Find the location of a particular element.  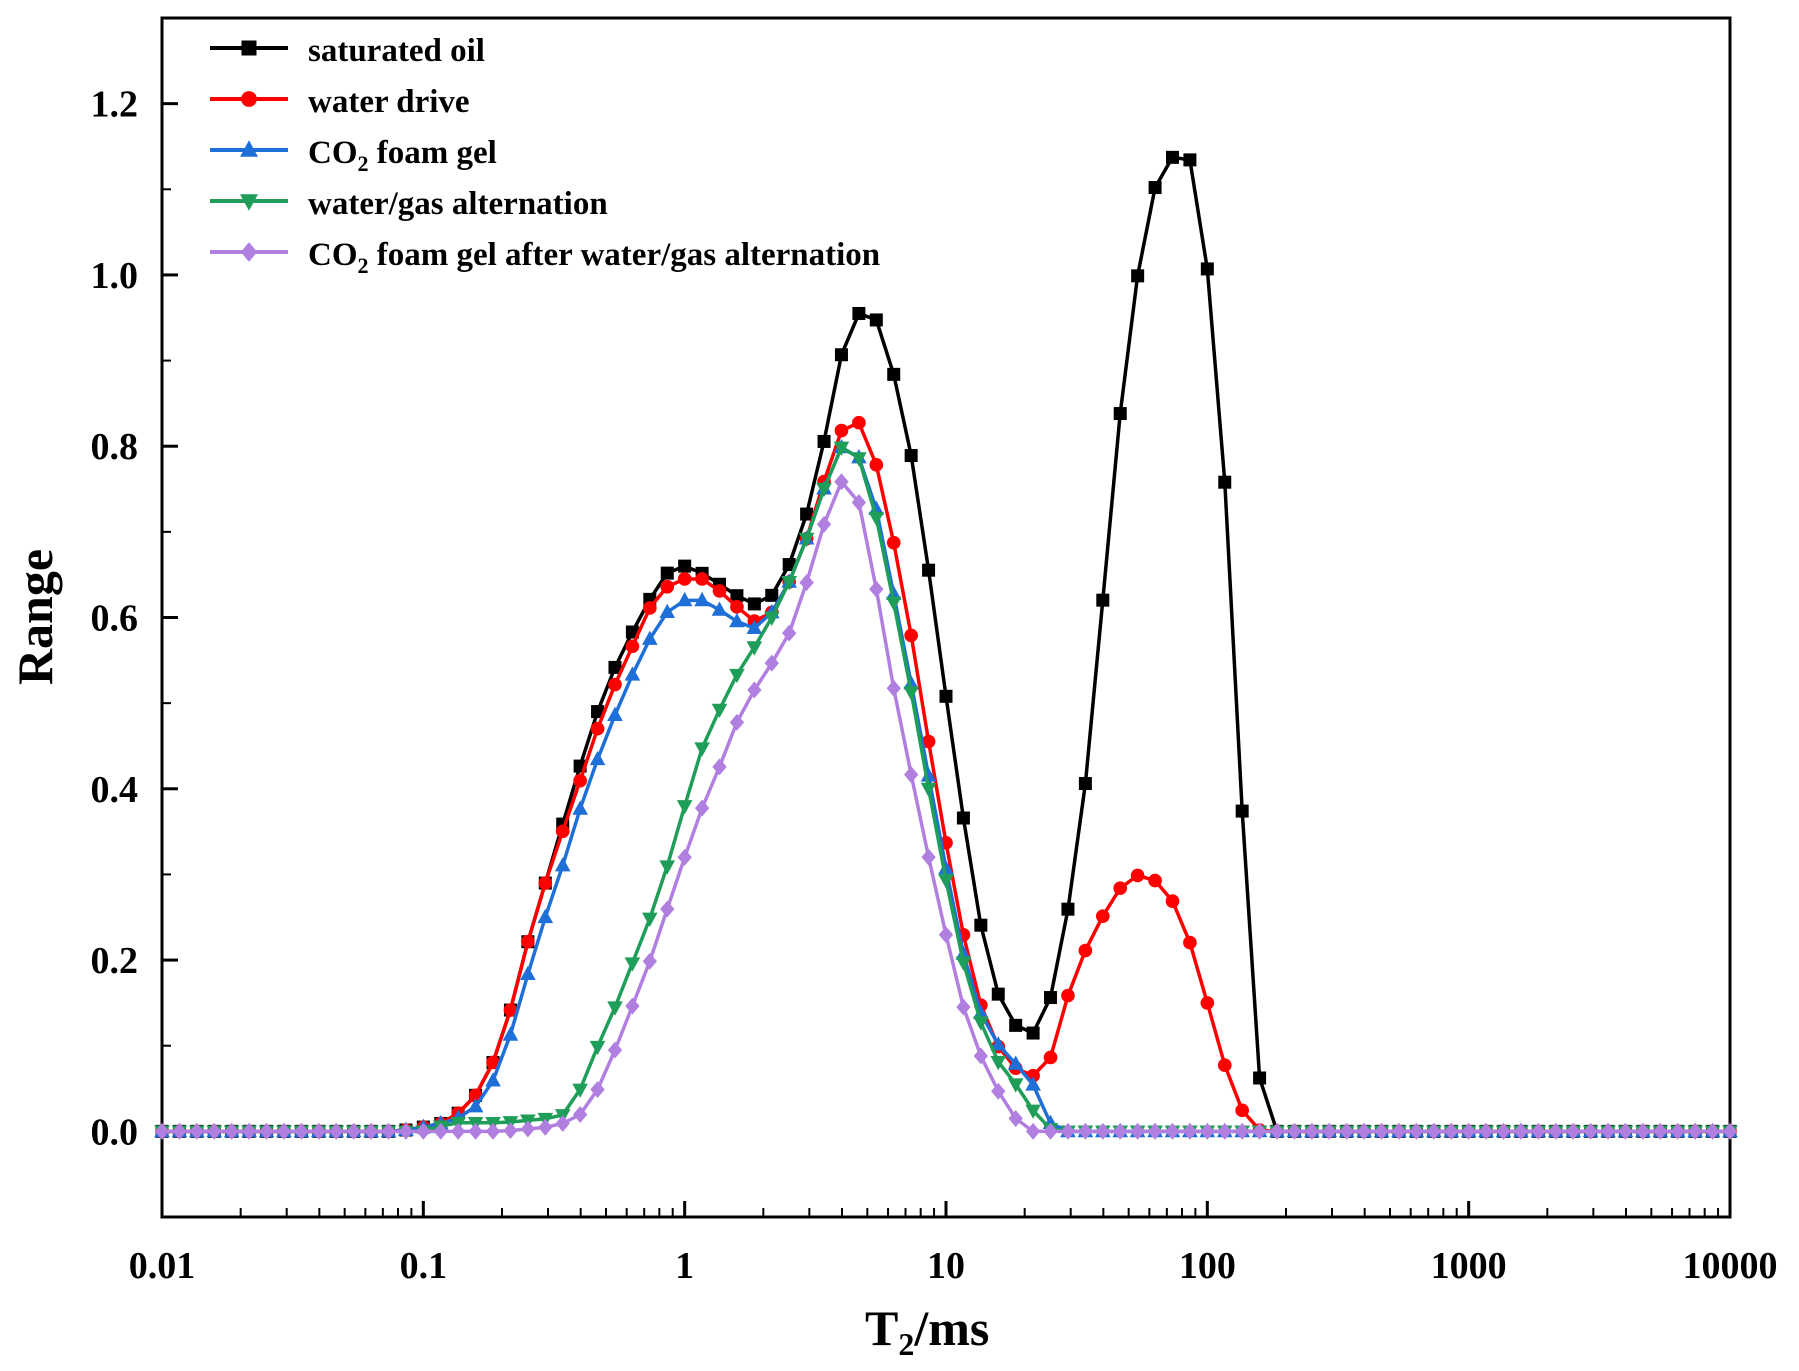

legend-item: saturated oil is located at coordinates (347, 51).